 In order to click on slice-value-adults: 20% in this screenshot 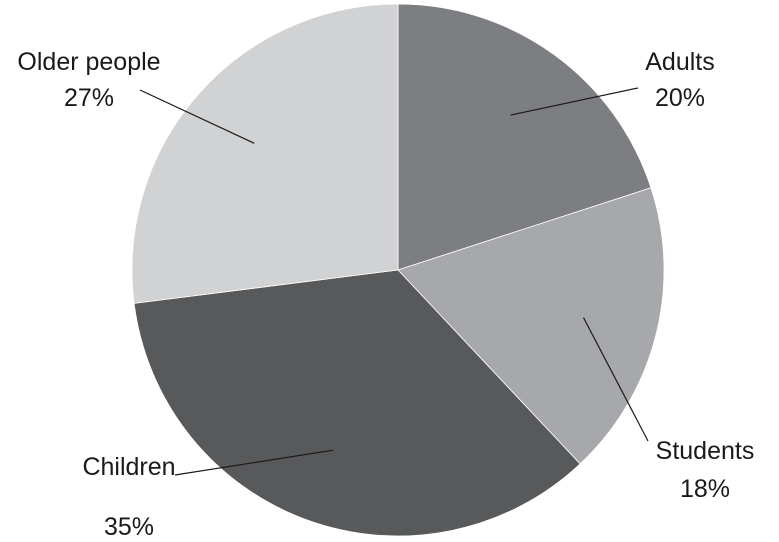, I will do `click(680, 98)`.